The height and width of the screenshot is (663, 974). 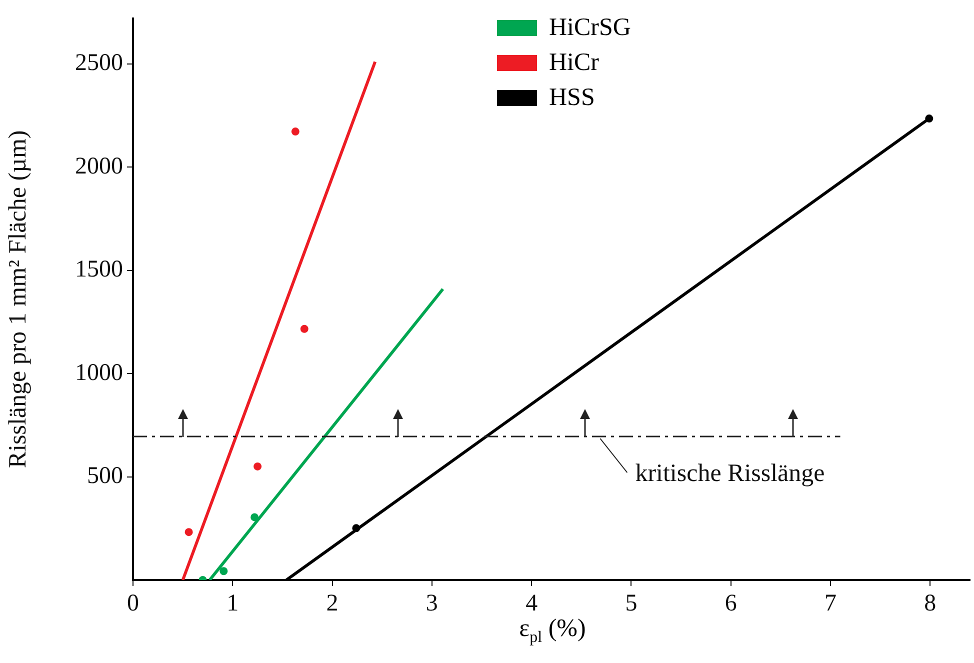 I want to click on y-tick-label: 2000, so click(x=99, y=166).